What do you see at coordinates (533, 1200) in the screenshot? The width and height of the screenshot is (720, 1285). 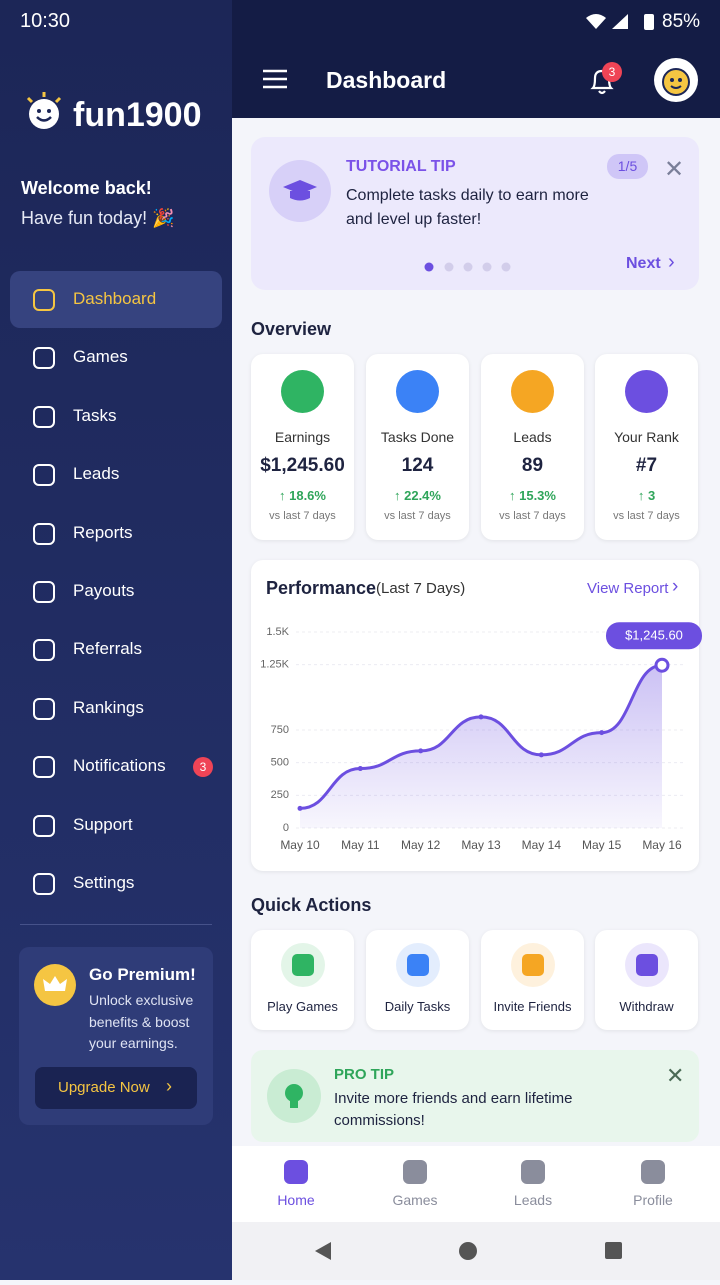 I see `nav-label: Leads` at bounding box center [533, 1200].